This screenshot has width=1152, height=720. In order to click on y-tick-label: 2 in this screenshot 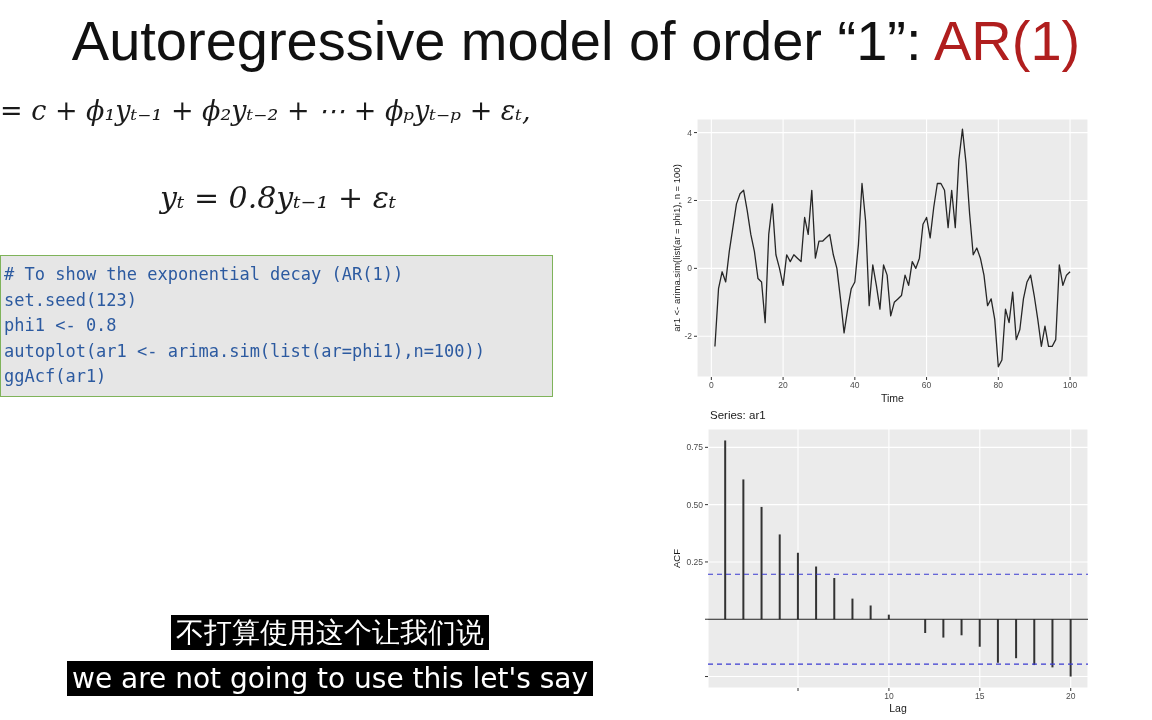, I will do `click(690, 200)`.